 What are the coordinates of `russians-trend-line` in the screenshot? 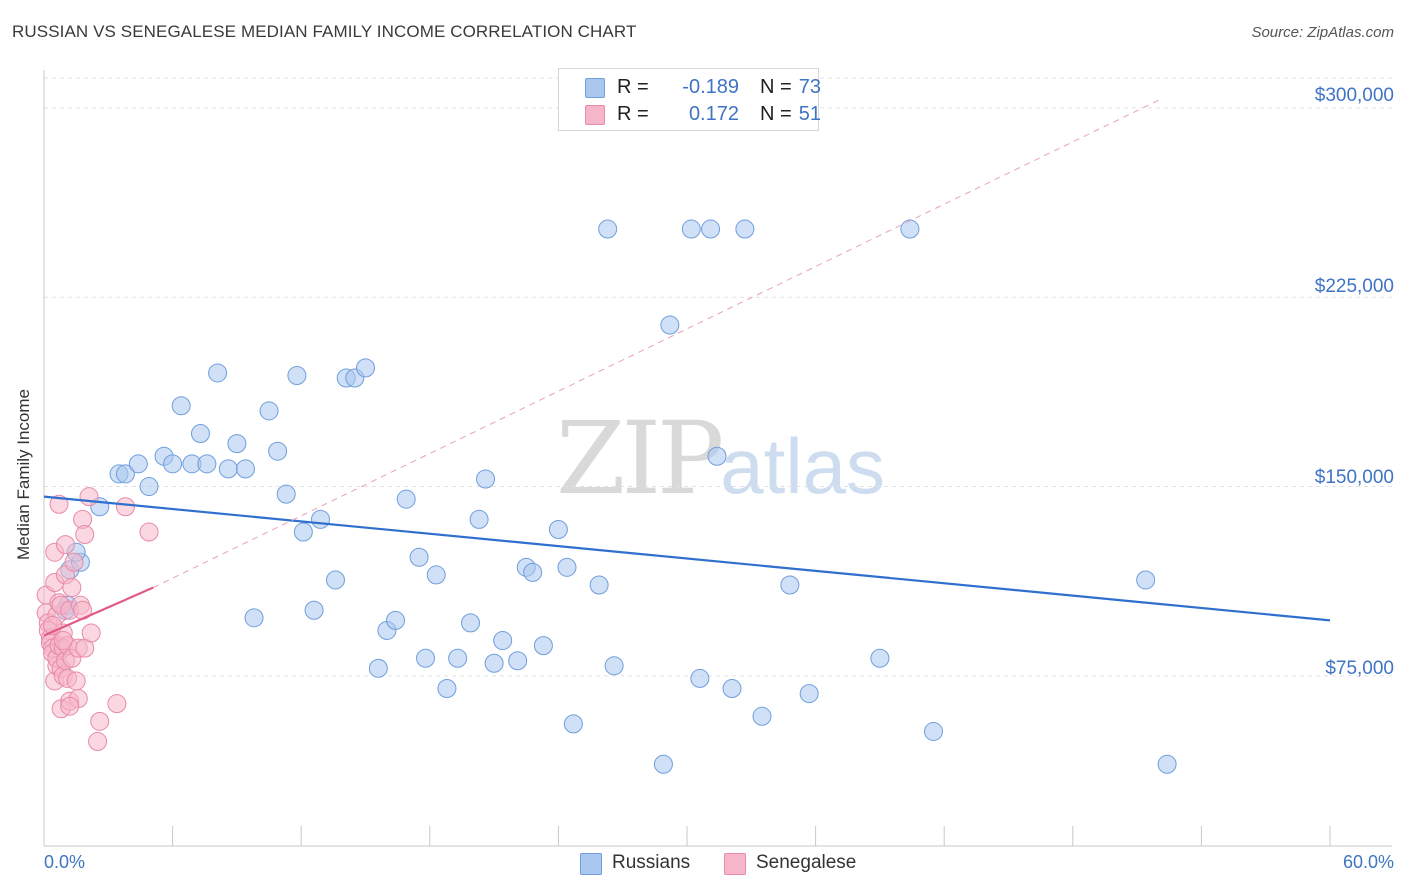 It's located at (687, 558).